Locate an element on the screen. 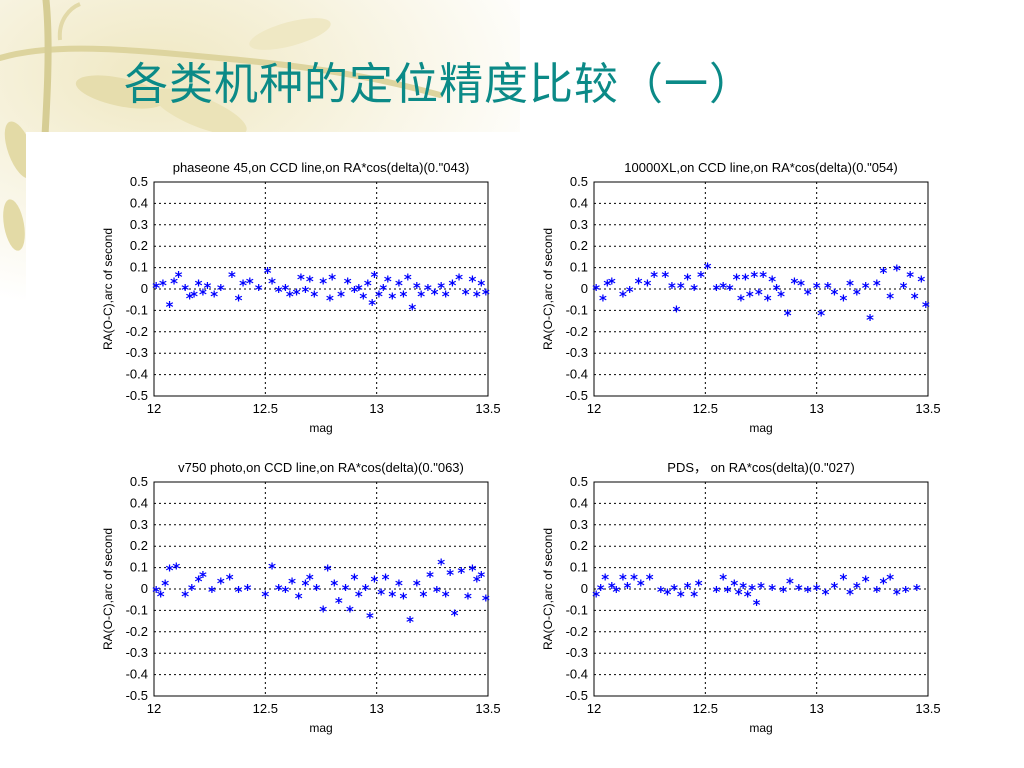  y-tick-label: -0.4 is located at coordinates (137, 674).